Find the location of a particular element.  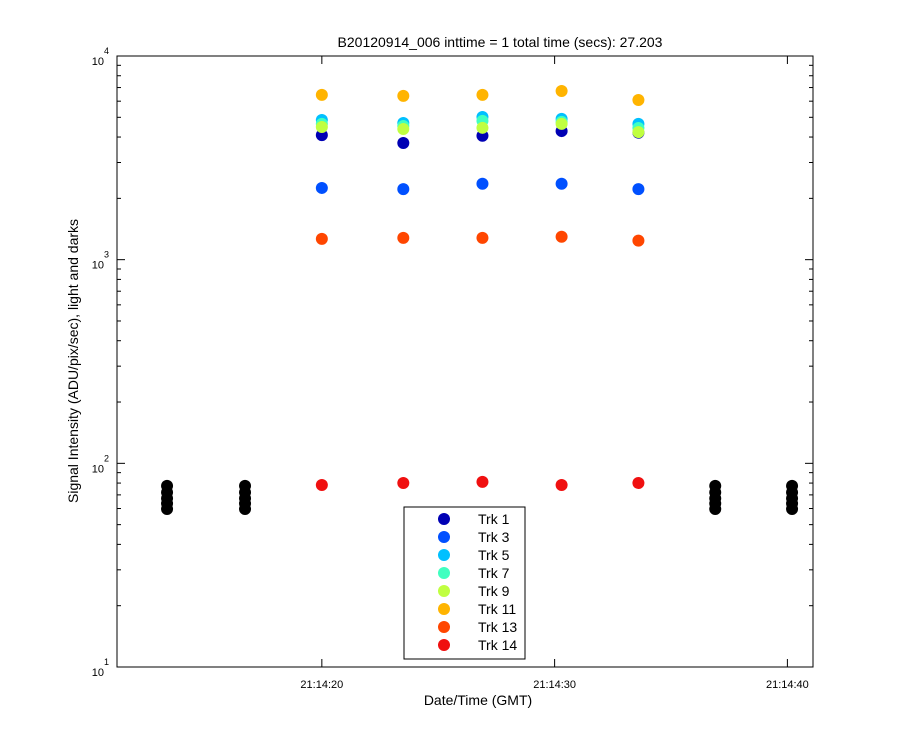

x-tick-label: 21:14:20 is located at coordinates (321, 685).